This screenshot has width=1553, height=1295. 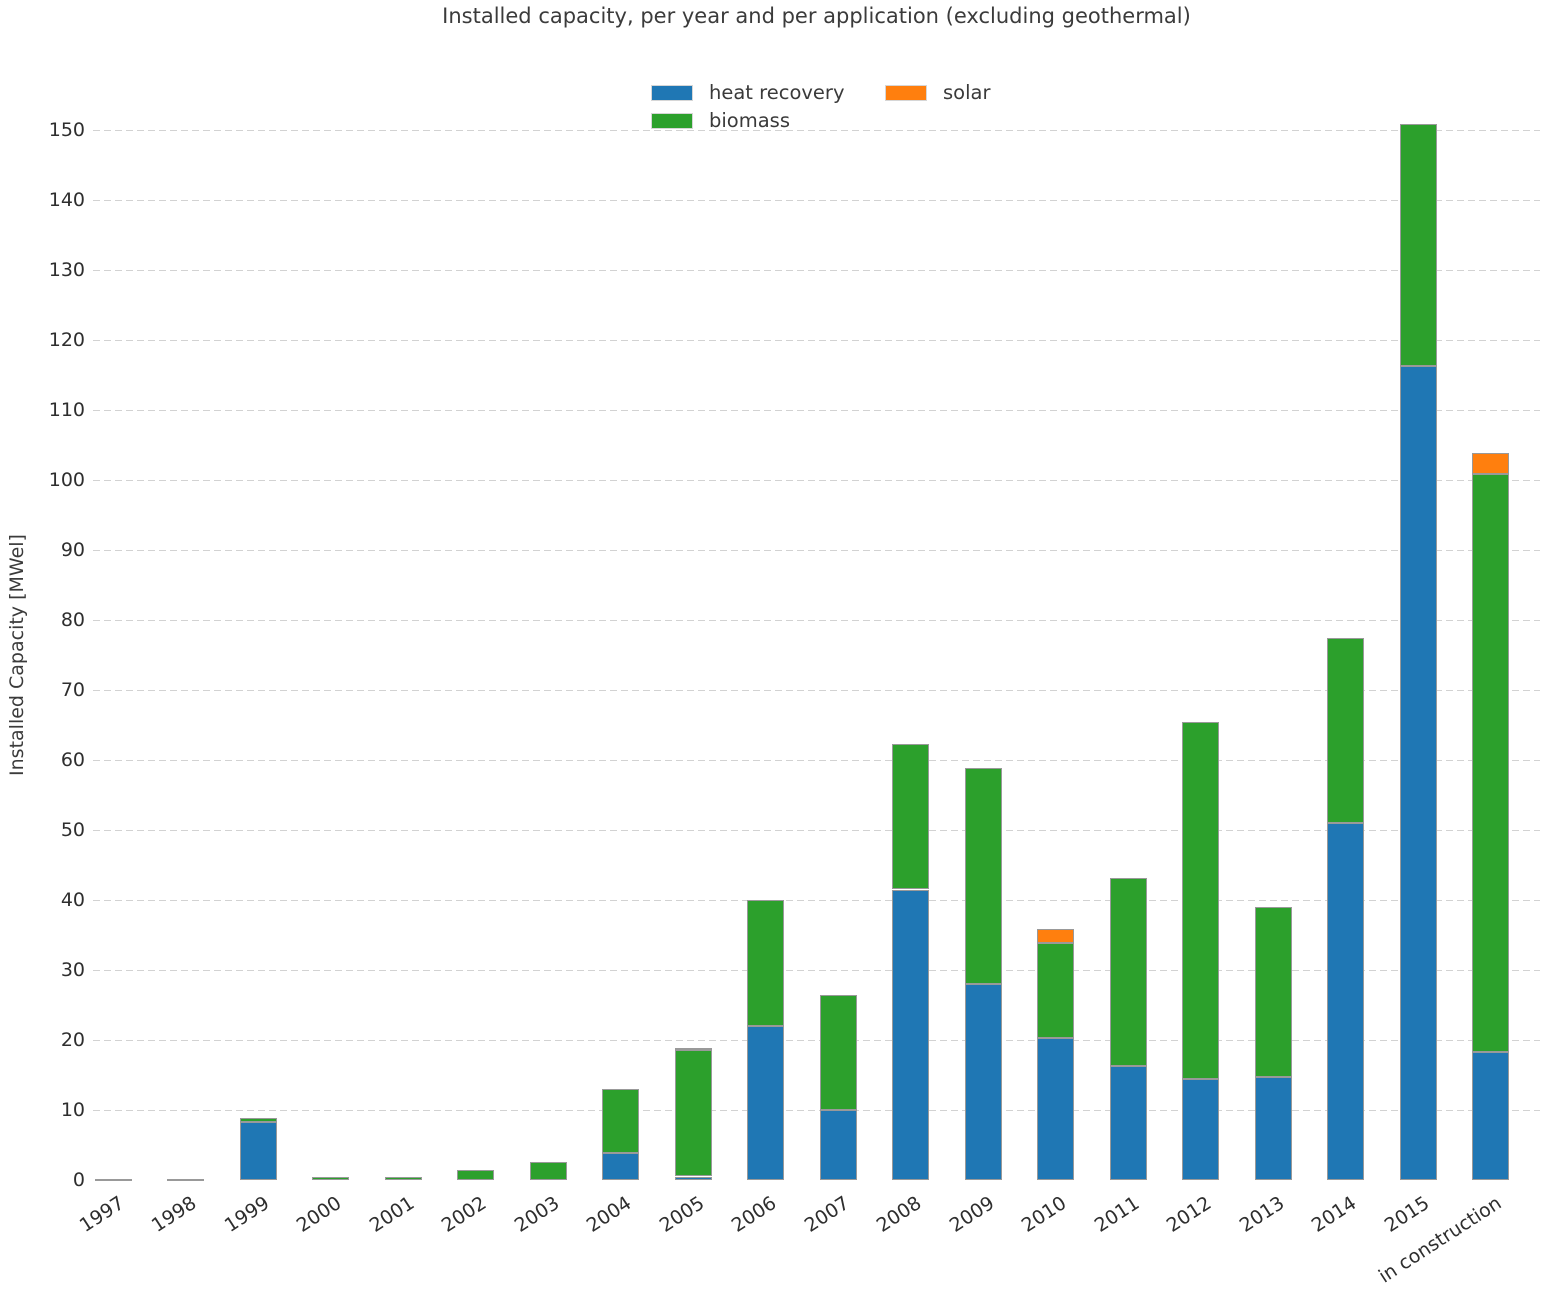 What do you see at coordinates (749, 120) in the screenshot?
I see `legend-label-biomass: biomass` at bounding box center [749, 120].